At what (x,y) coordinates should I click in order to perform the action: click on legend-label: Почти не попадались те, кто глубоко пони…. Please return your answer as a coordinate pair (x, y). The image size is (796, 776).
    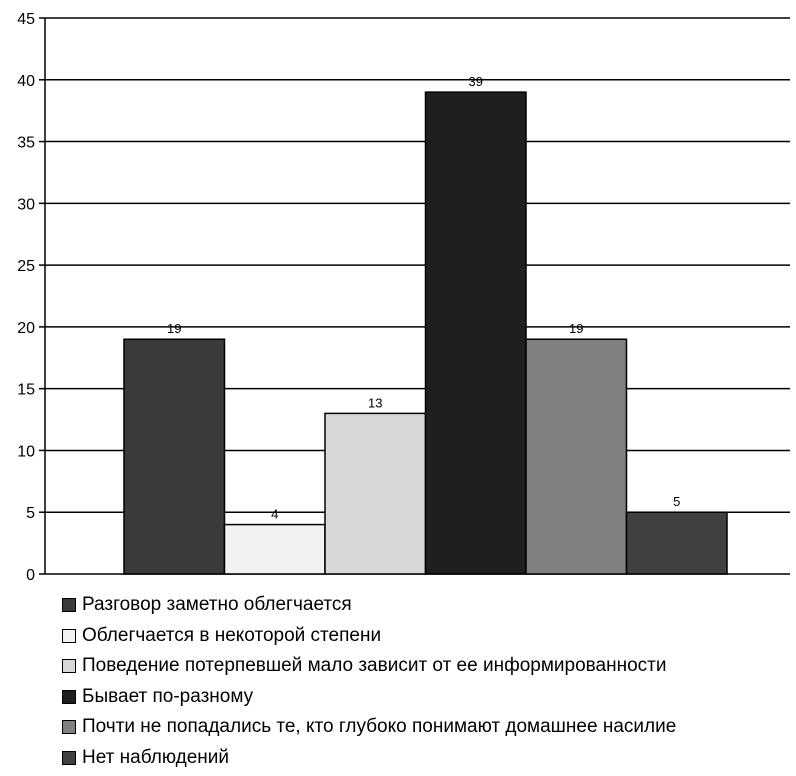
    Looking at the image, I should click on (379, 727).